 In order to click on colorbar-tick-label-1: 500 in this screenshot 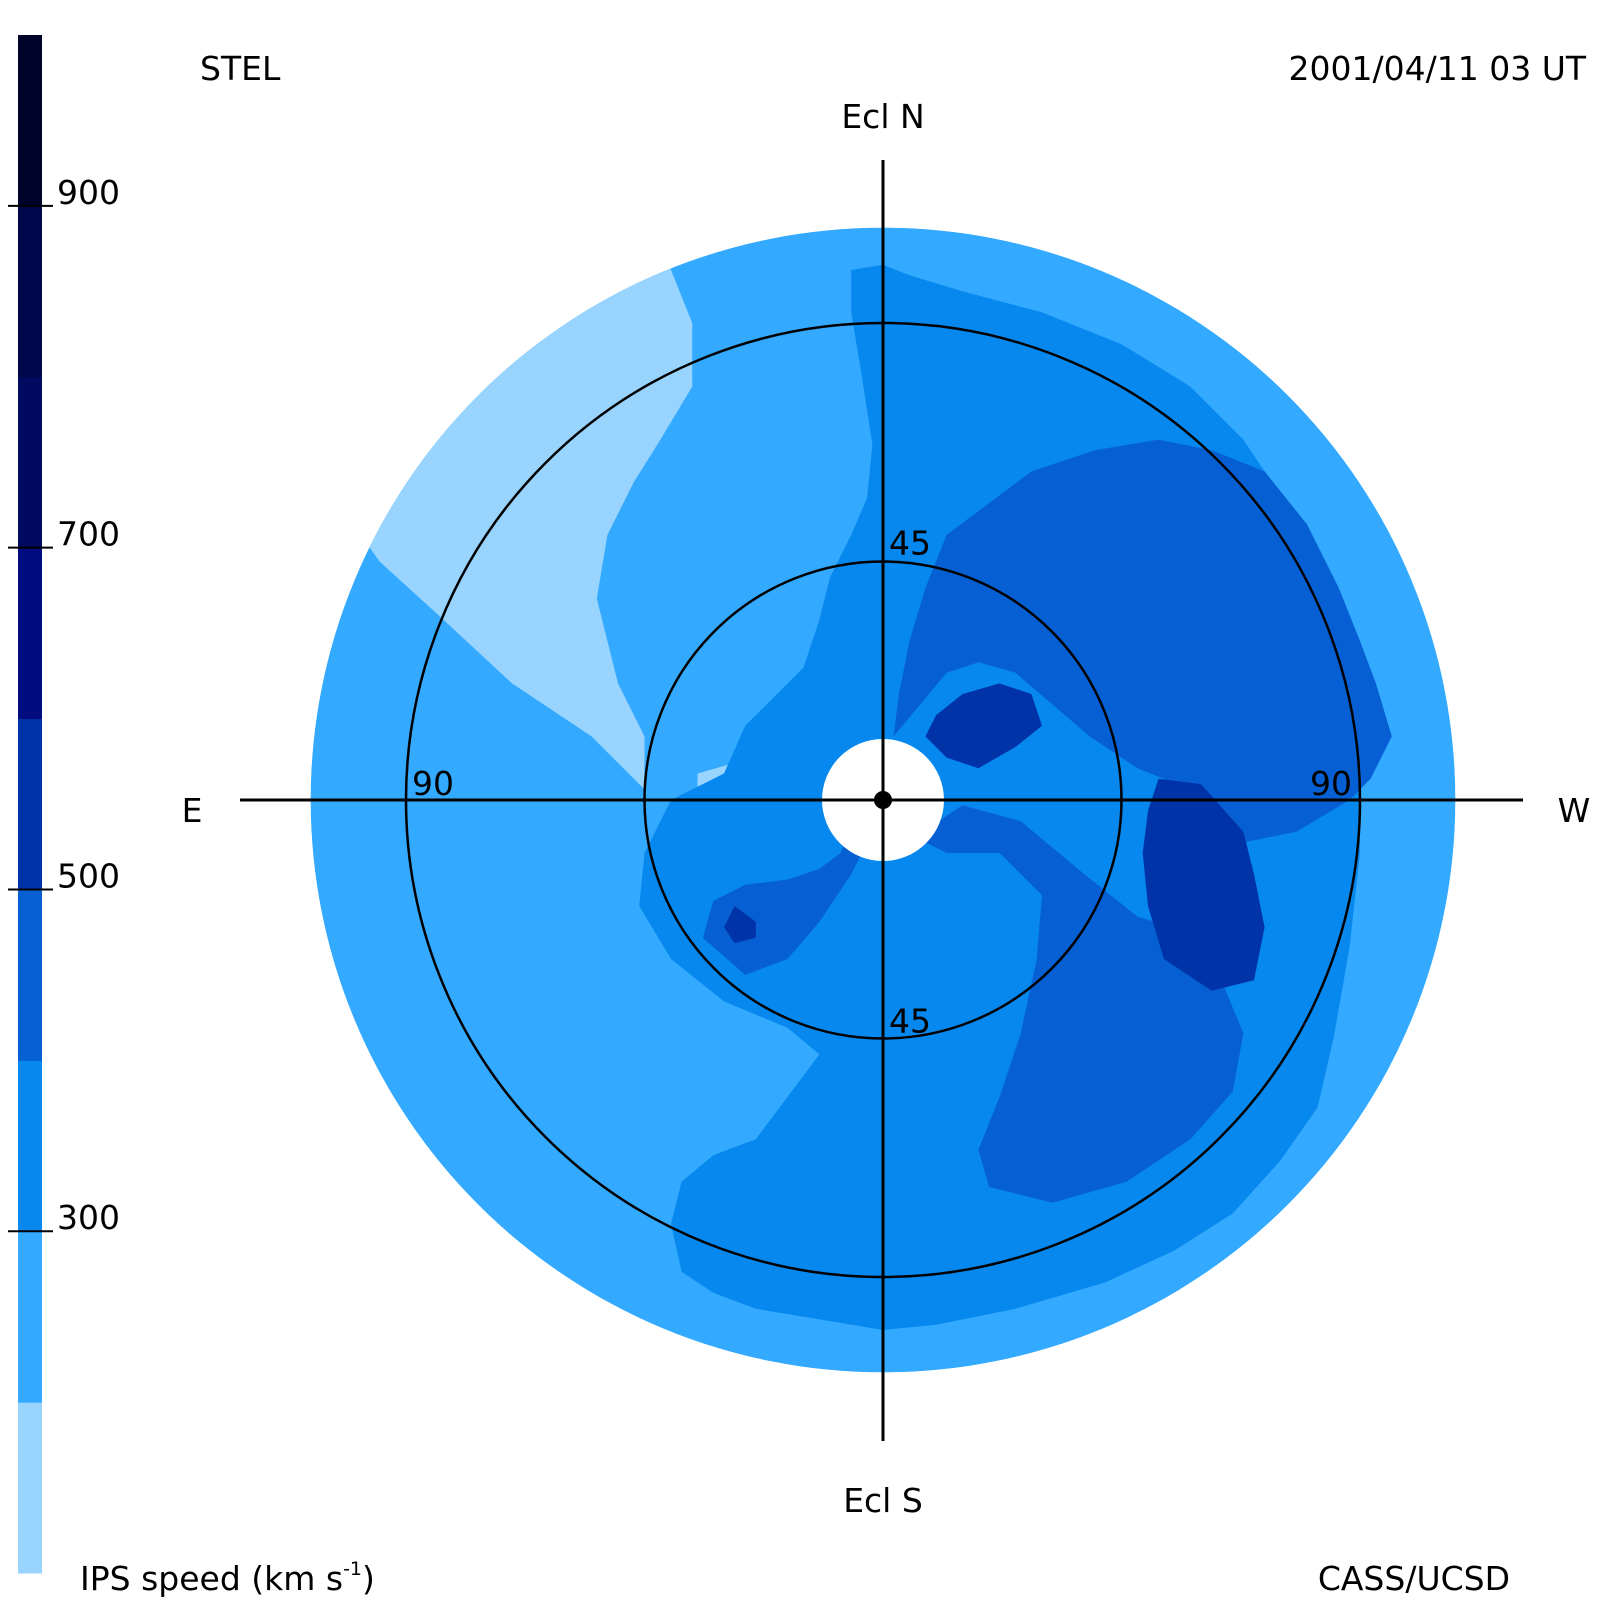, I will do `click(88, 875)`.